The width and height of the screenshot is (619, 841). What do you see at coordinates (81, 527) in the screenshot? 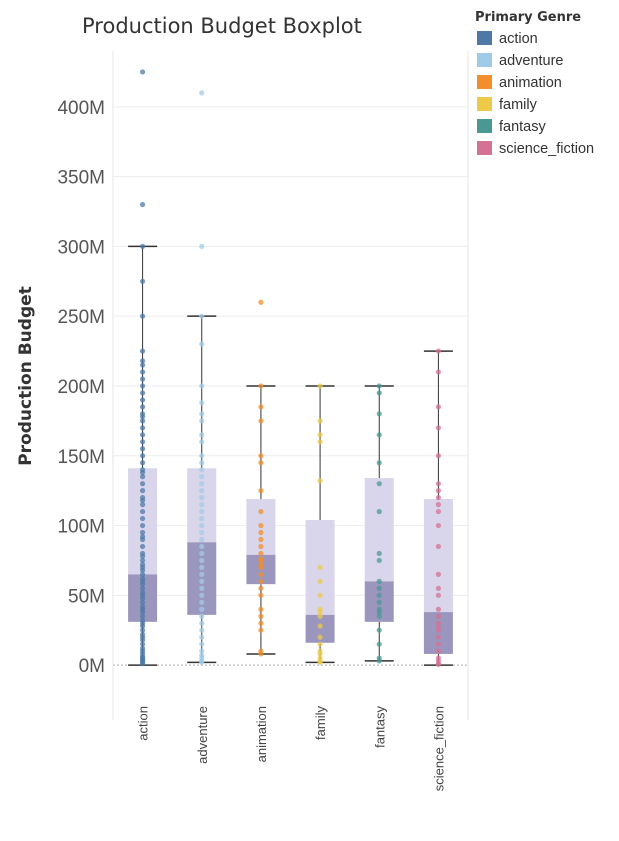
I see `y-tick-label: 100M` at bounding box center [81, 527].